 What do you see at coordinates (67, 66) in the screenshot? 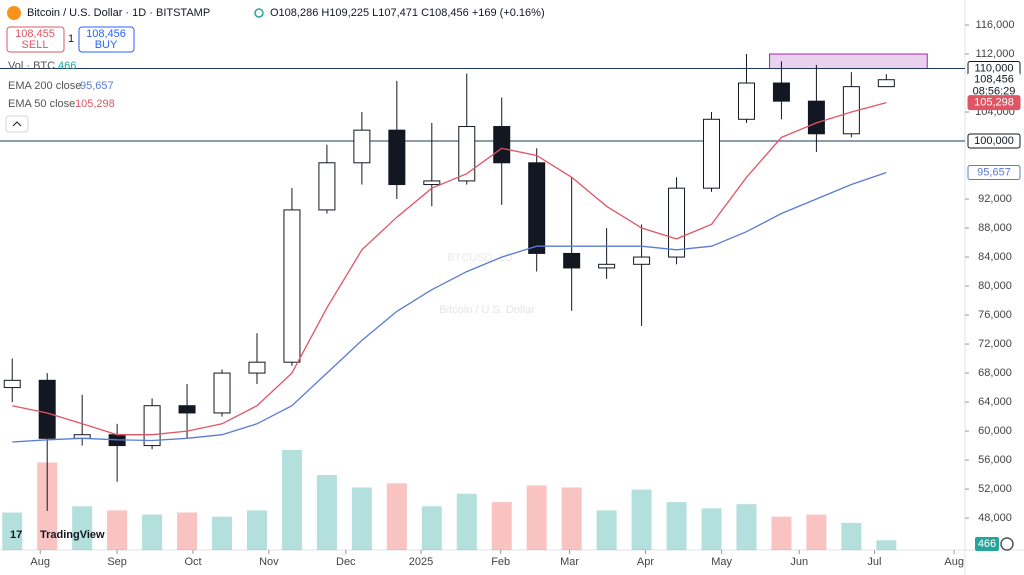
I see `volume-legend-value: 466` at bounding box center [67, 66].